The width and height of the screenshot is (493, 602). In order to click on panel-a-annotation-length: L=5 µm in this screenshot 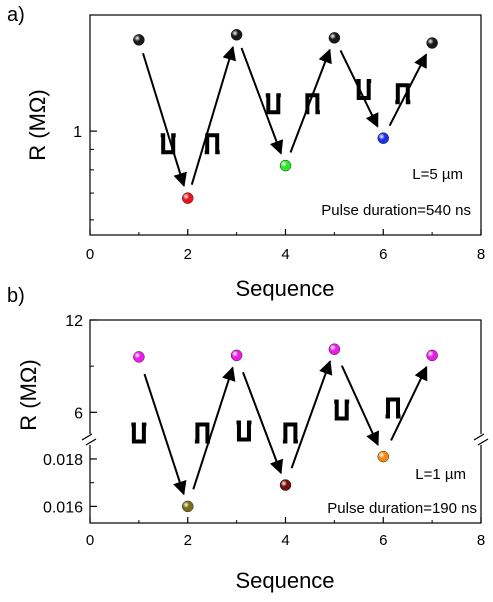, I will do `click(437, 174)`.